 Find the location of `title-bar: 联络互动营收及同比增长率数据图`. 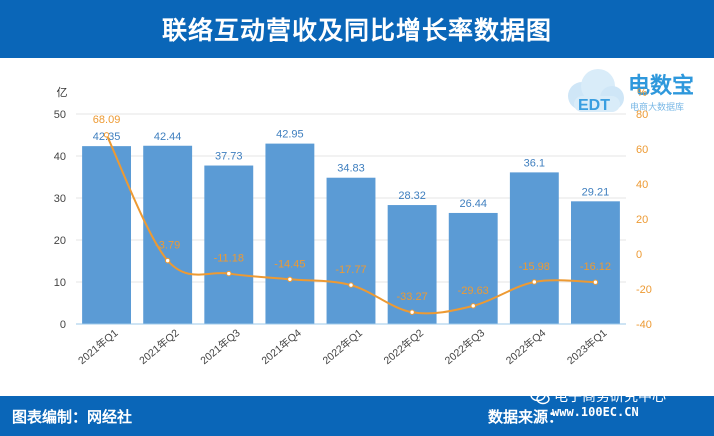

title-bar: 联络互动营收及同比增长率数据图 is located at coordinates (357, 29).